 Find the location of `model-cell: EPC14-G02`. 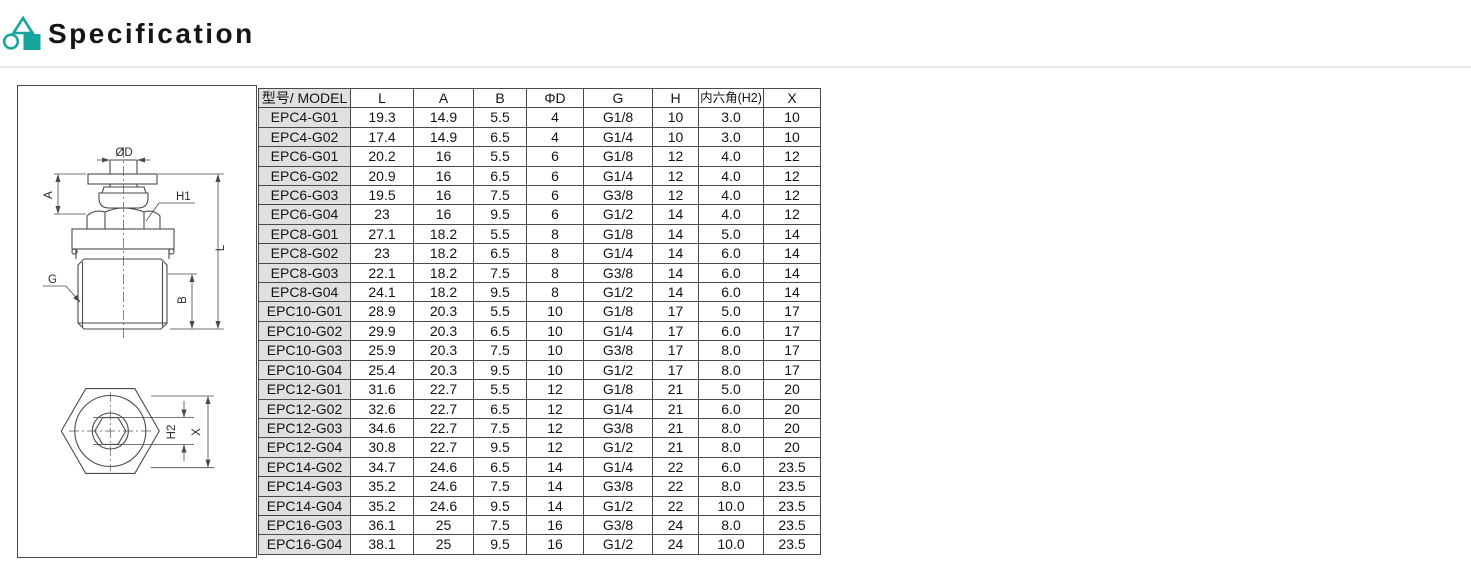

model-cell: EPC14-G02 is located at coordinates (304, 467).